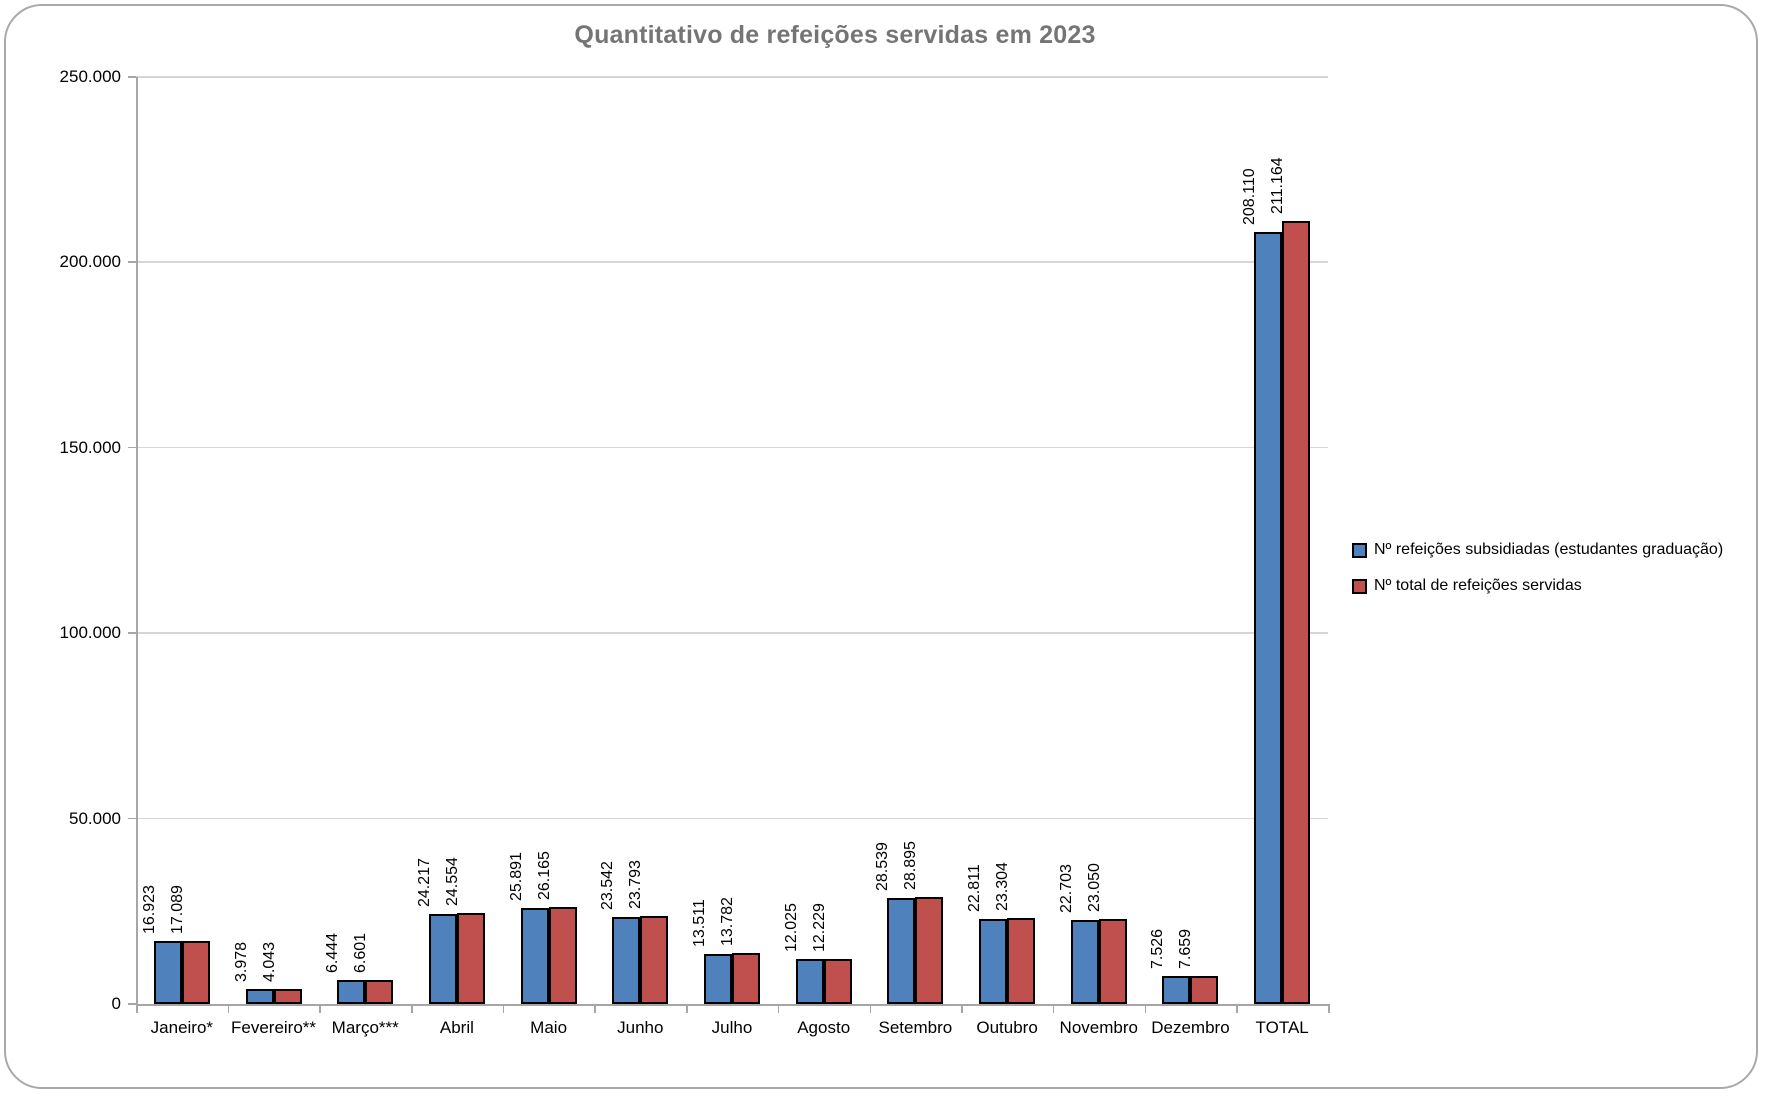 This screenshot has height=1097, width=1766. I want to click on data-label: 22.703, so click(1066, 888).